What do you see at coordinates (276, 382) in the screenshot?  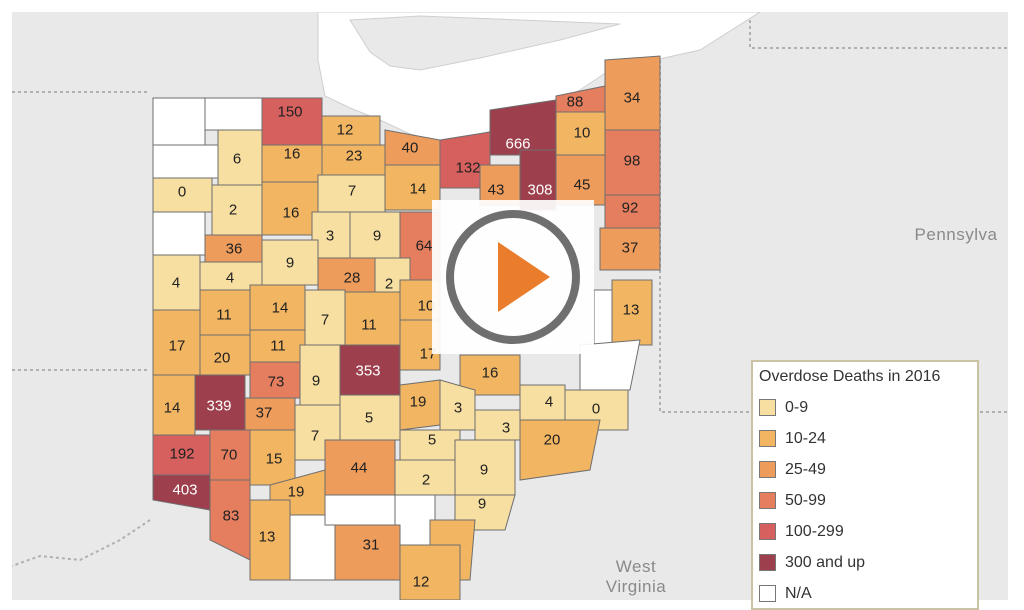 I see `county-value-label: 73` at bounding box center [276, 382].